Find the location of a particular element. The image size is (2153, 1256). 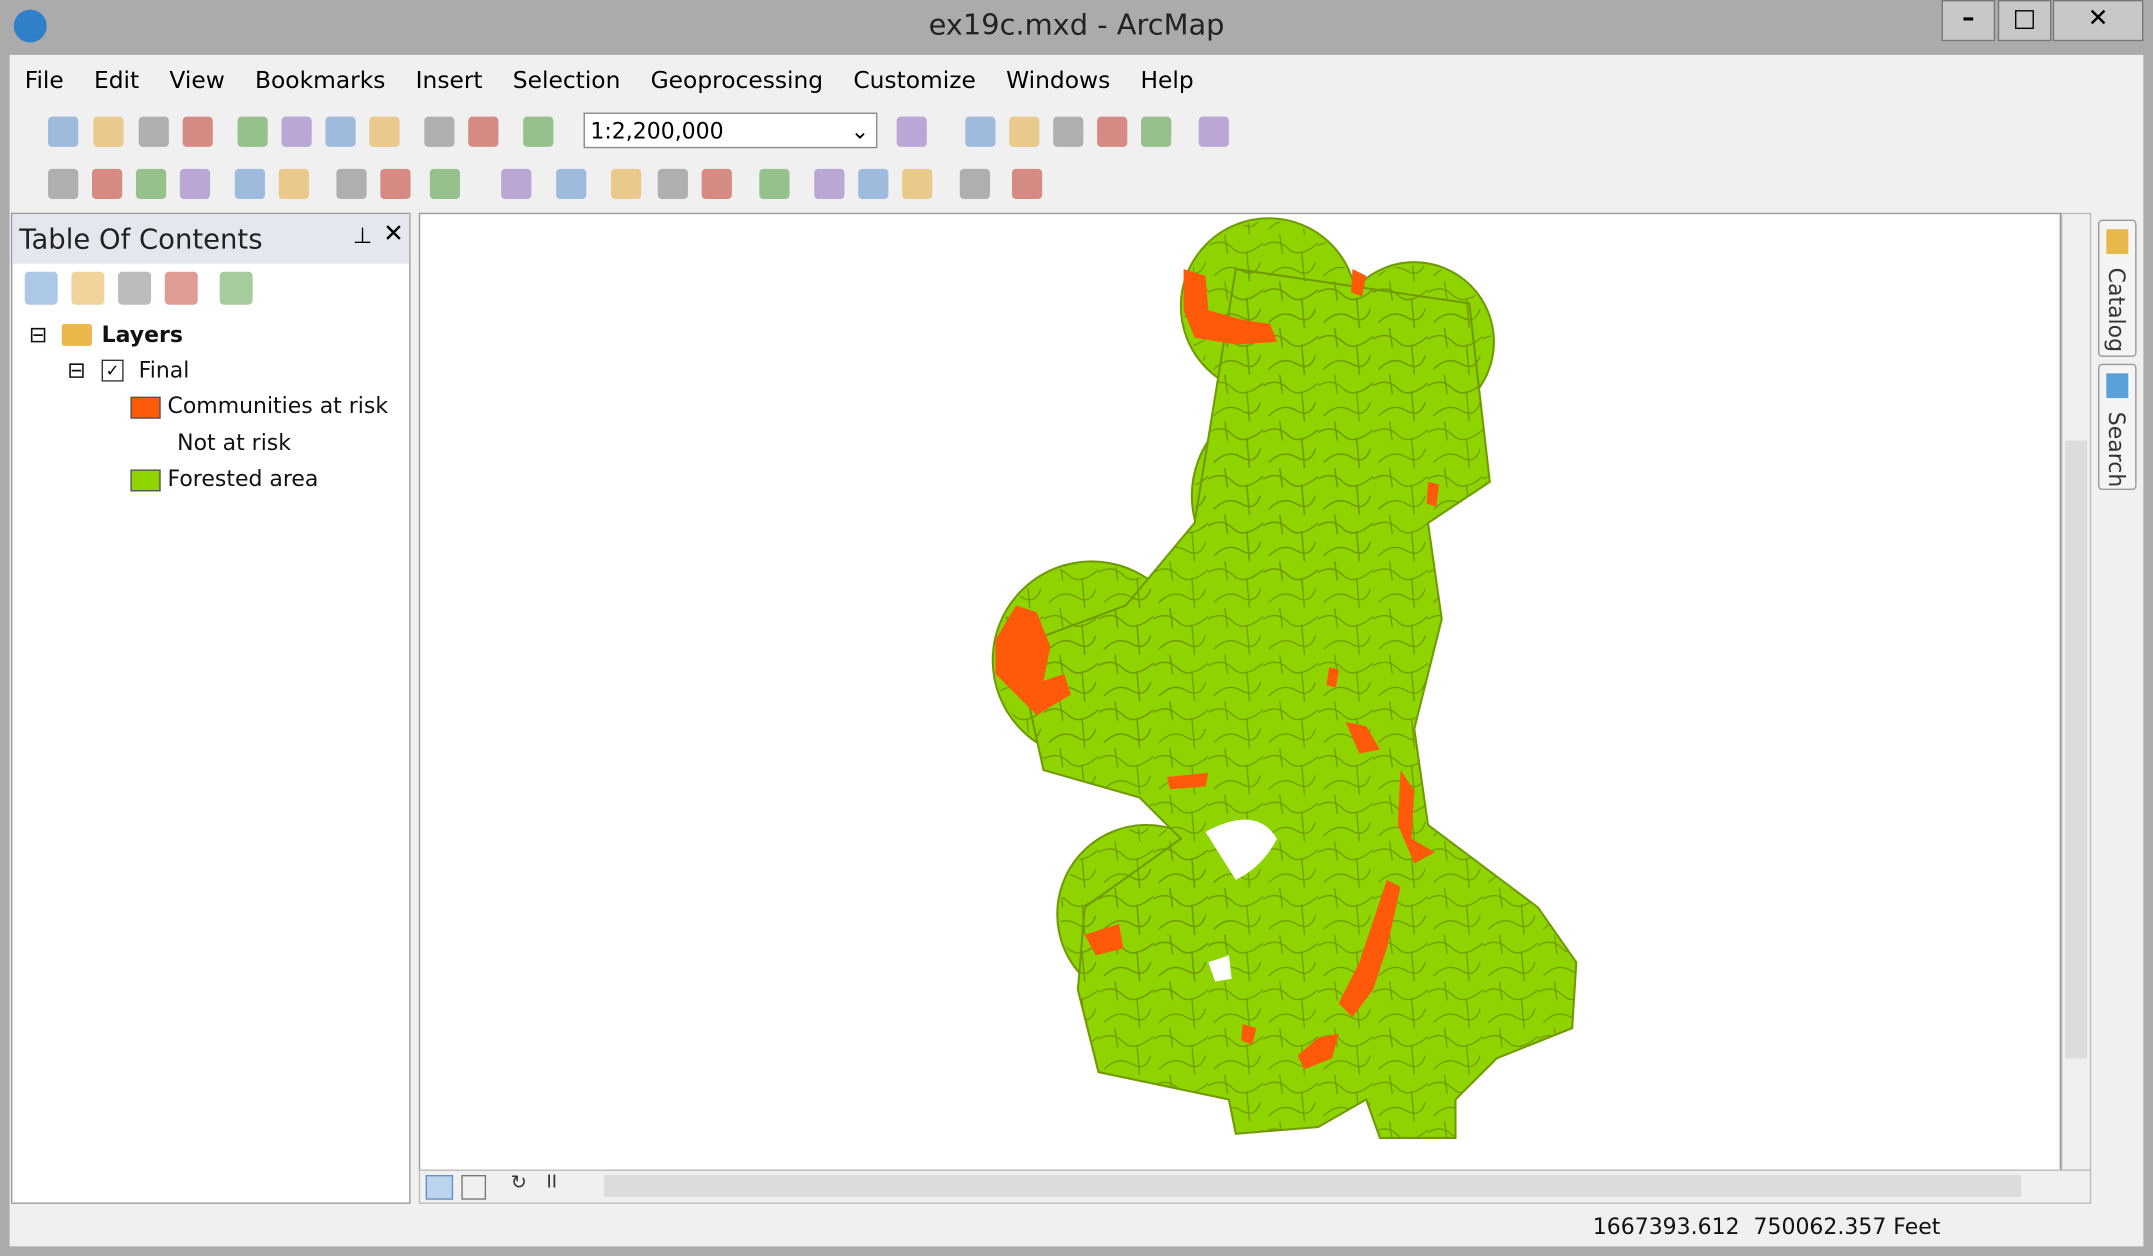

menu-item: Geoprocessing is located at coordinates (737, 81).